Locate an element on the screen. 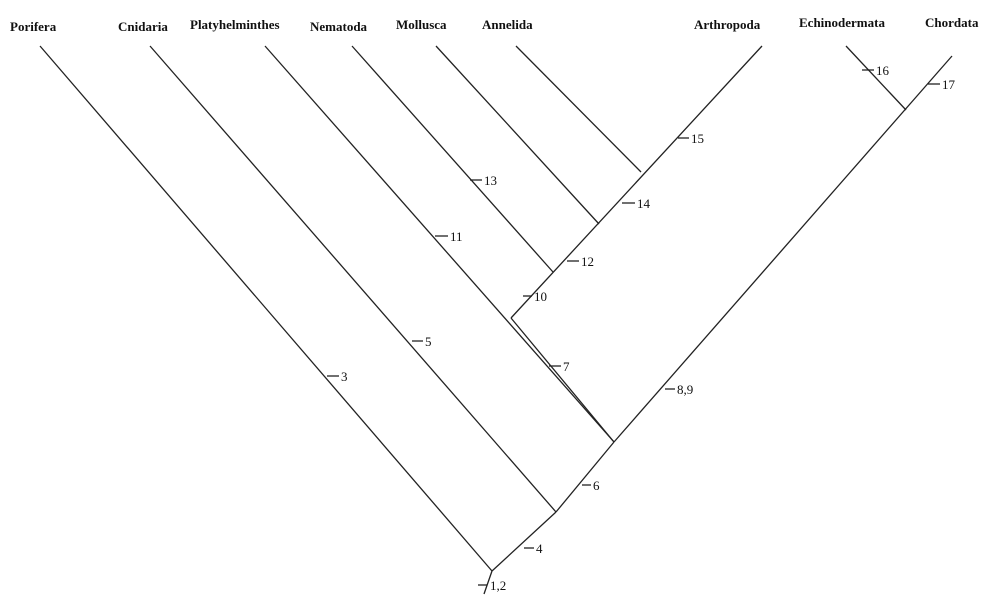 The image size is (986, 599). char-label-11: 11 is located at coordinates (456, 236).